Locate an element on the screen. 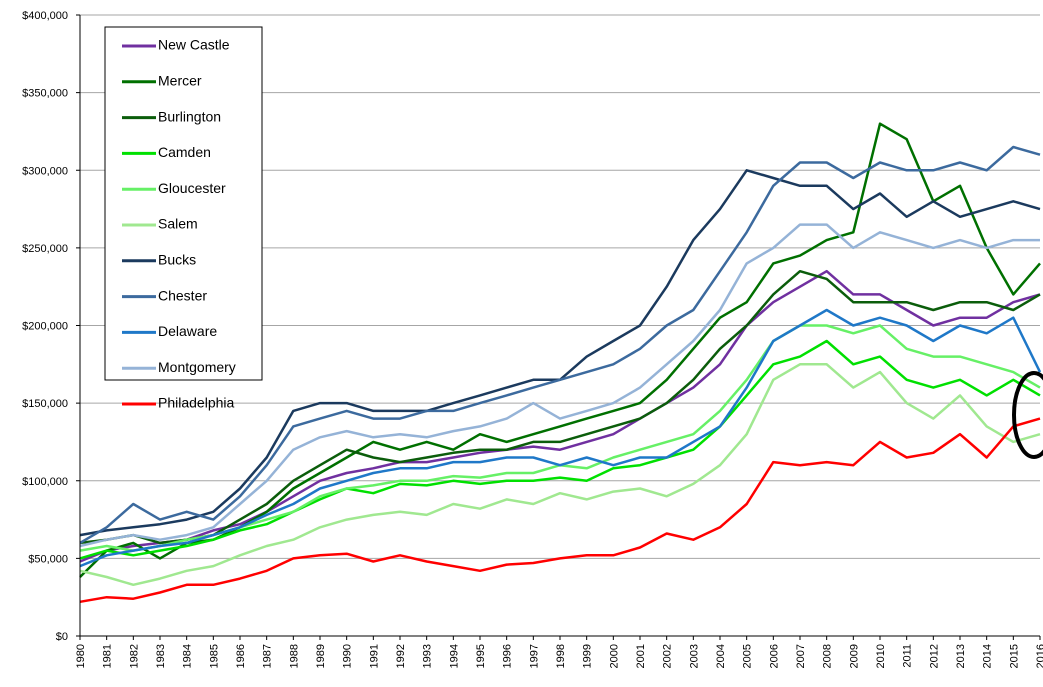 This screenshot has height=687, width=1043. legend-label: Mercer is located at coordinates (180, 81).